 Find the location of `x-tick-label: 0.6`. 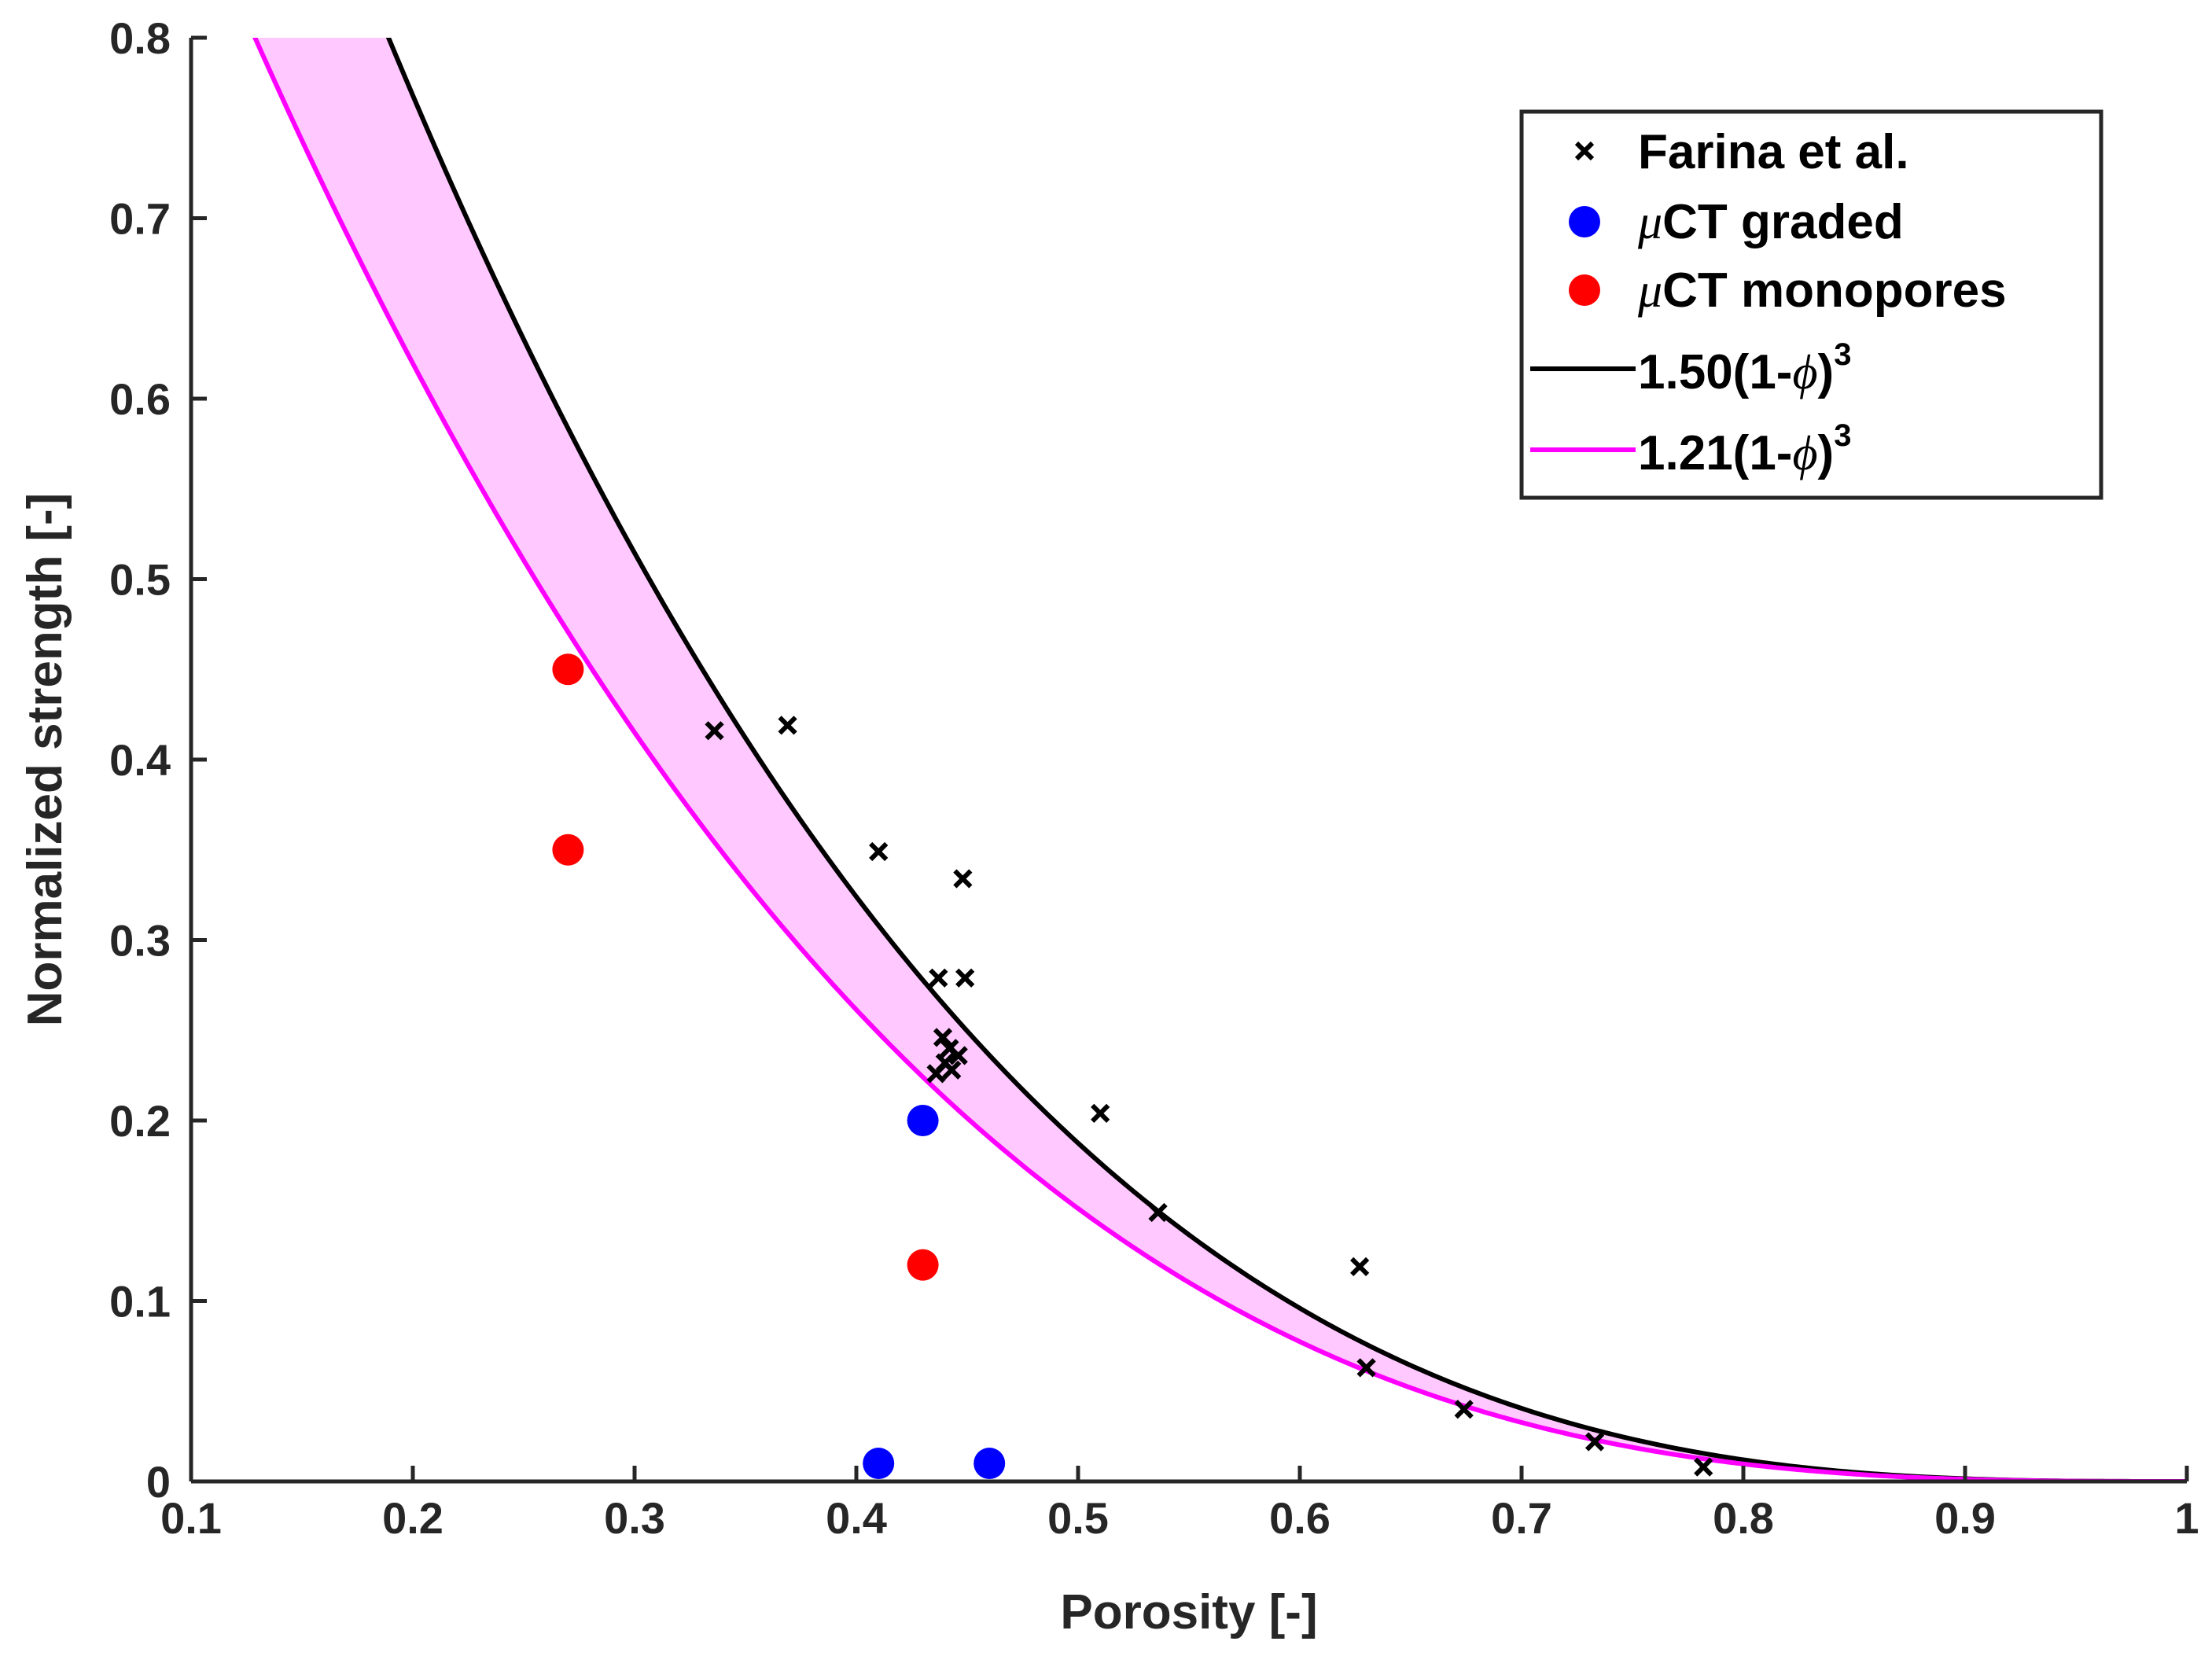

x-tick-label: 0.6 is located at coordinates (1300, 1518).